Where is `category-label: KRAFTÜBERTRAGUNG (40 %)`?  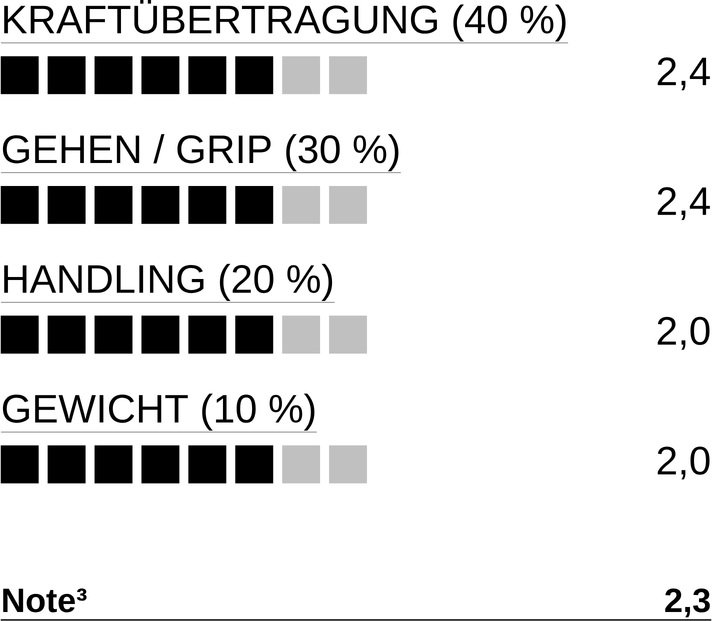 category-label: KRAFTÜBERTRAGUNG (40 %) is located at coordinates (285, 21).